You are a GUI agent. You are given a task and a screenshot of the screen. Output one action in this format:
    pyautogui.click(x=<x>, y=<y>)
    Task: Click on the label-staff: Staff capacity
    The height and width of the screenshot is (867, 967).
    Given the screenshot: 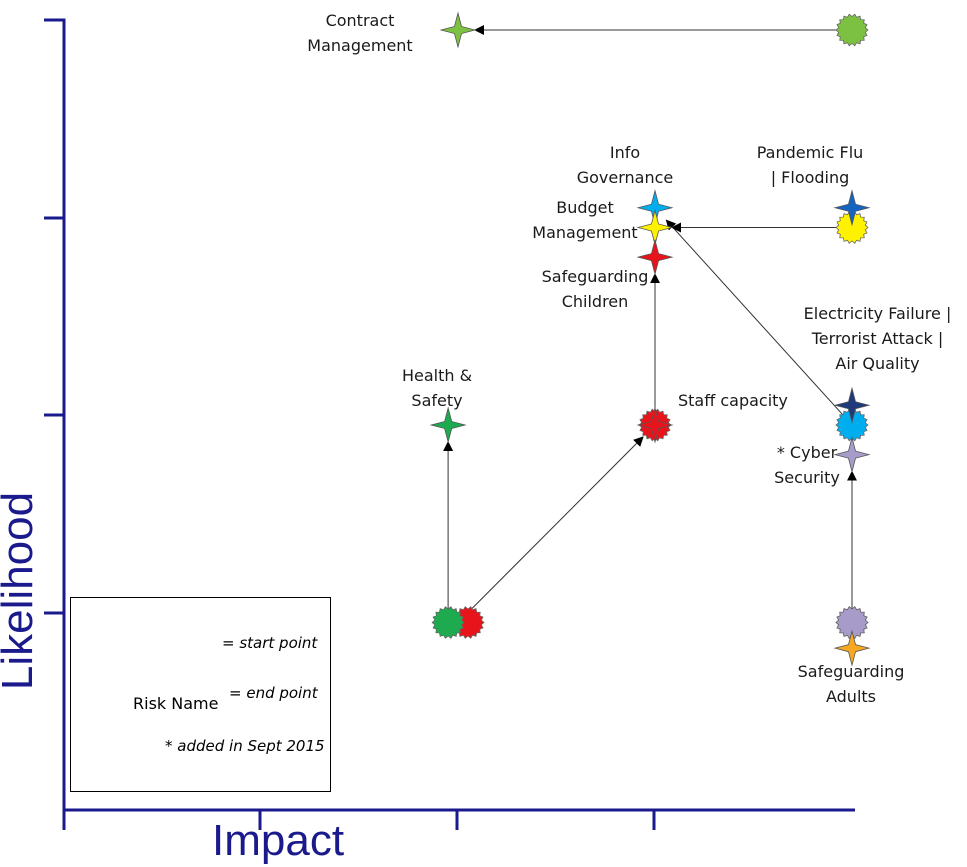 What is the action you would take?
    pyautogui.click(x=733, y=400)
    